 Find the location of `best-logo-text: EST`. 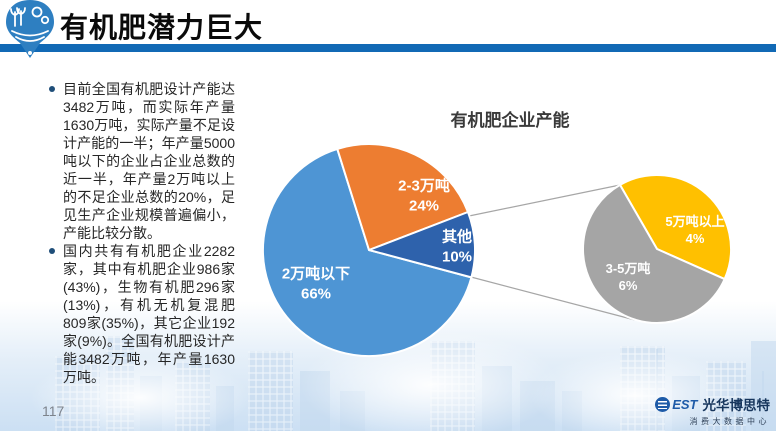

best-logo-text: EST is located at coordinates (685, 404).